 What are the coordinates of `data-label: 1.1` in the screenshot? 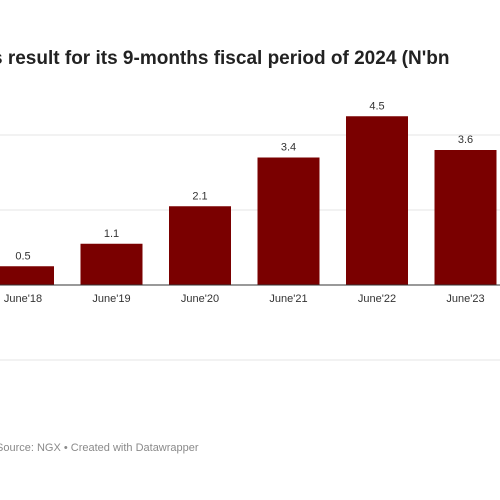 It's located at (111, 234).